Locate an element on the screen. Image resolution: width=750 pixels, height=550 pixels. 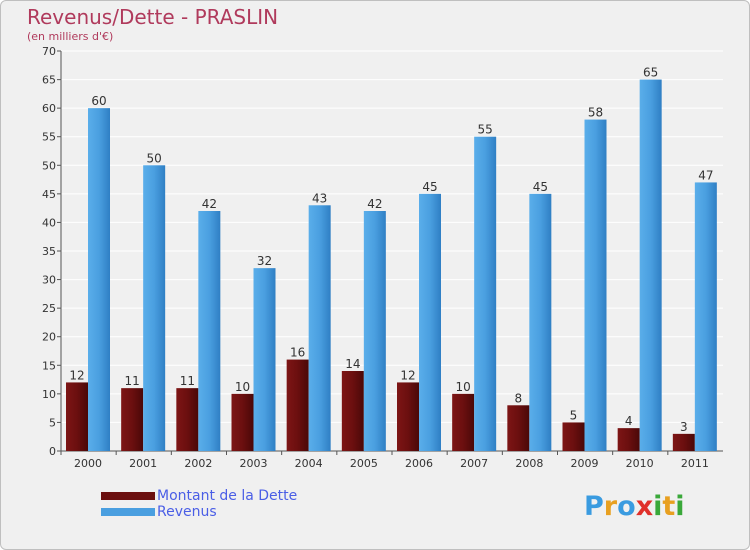
data-label-revenus-2008: 45 is located at coordinates (540, 187).